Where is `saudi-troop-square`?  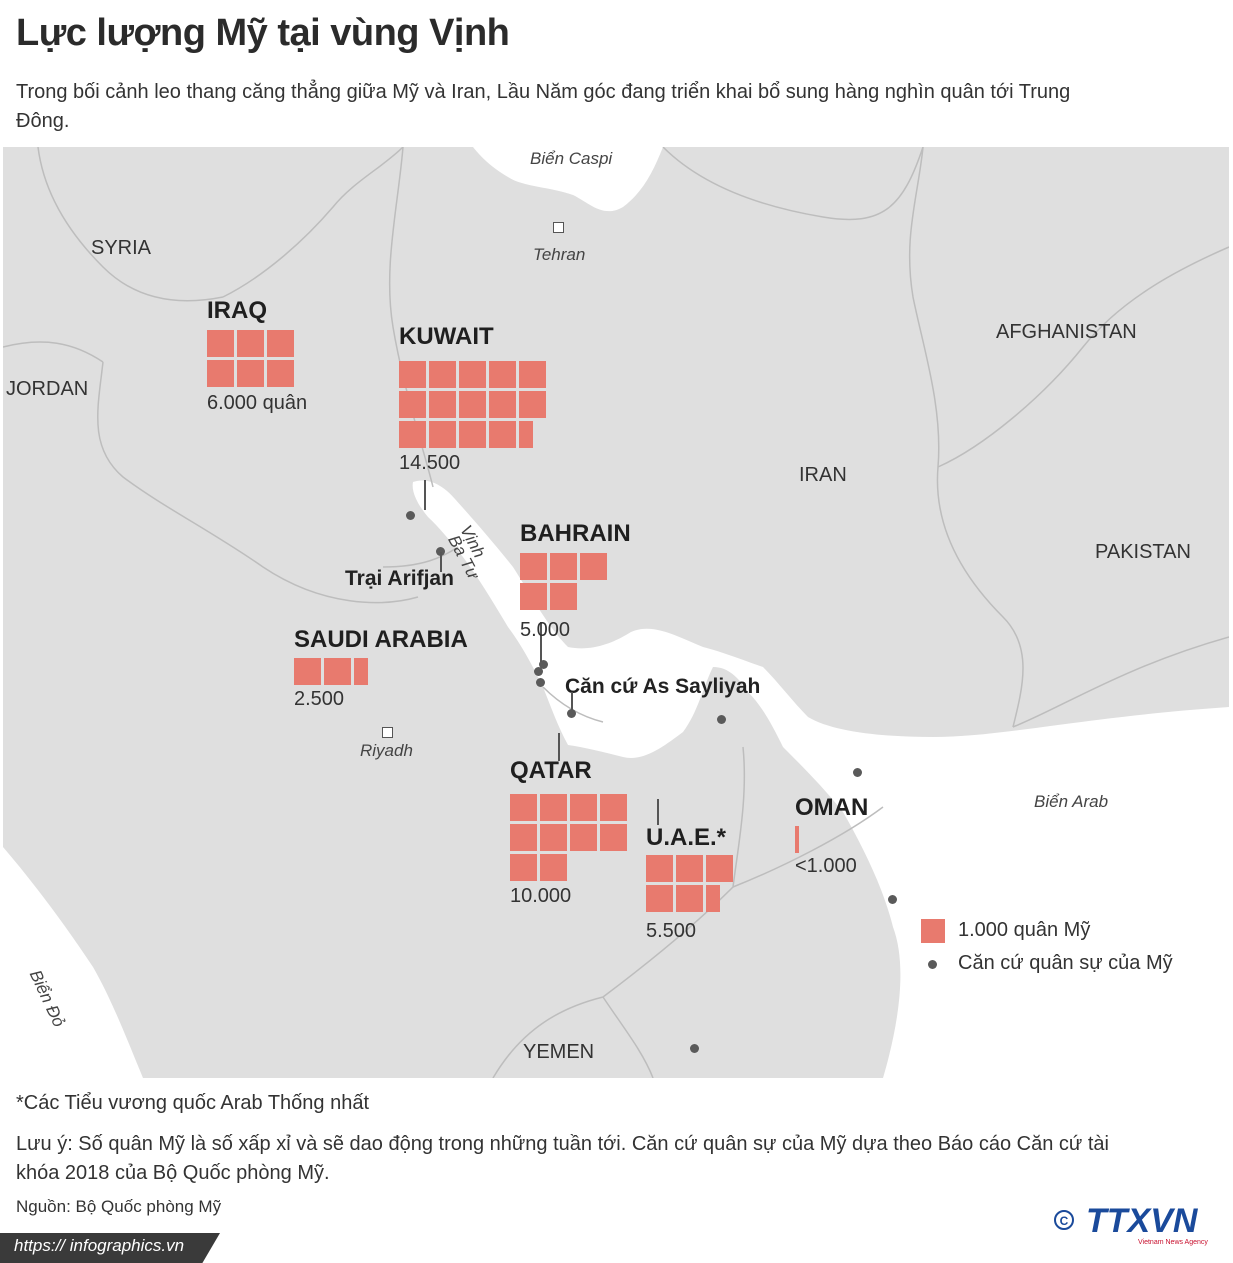 saudi-troop-square is located at coordinates (337, 671).